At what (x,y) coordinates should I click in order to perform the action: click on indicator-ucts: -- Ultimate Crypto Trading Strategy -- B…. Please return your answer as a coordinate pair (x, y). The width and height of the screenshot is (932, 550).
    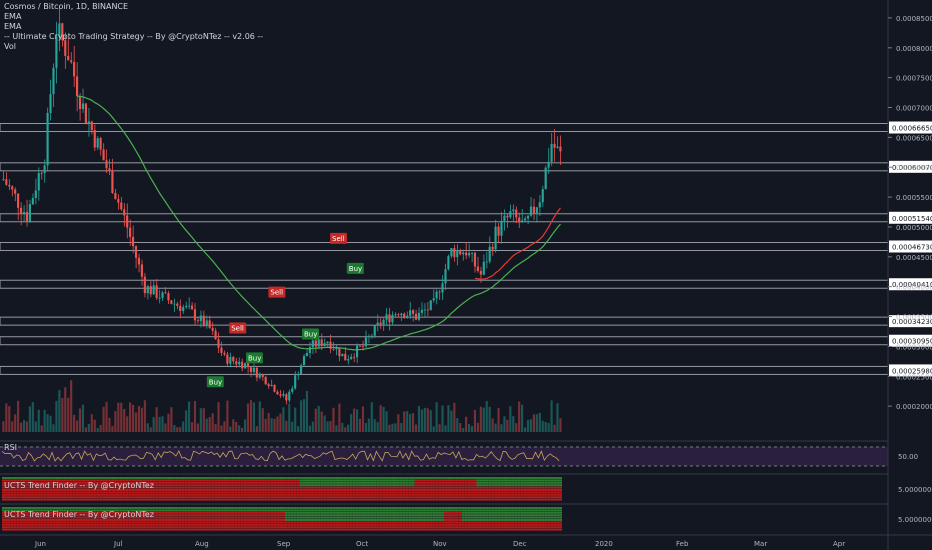
    Looking at the image, I should click on (134, 36).